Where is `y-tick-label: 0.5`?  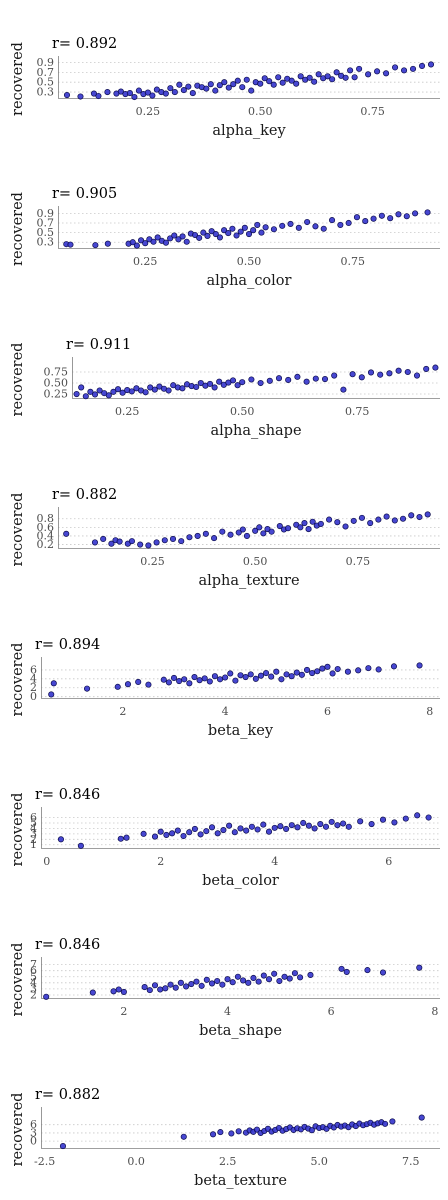 y-tick-label: 0.5 is located at coordinates (46, 232).